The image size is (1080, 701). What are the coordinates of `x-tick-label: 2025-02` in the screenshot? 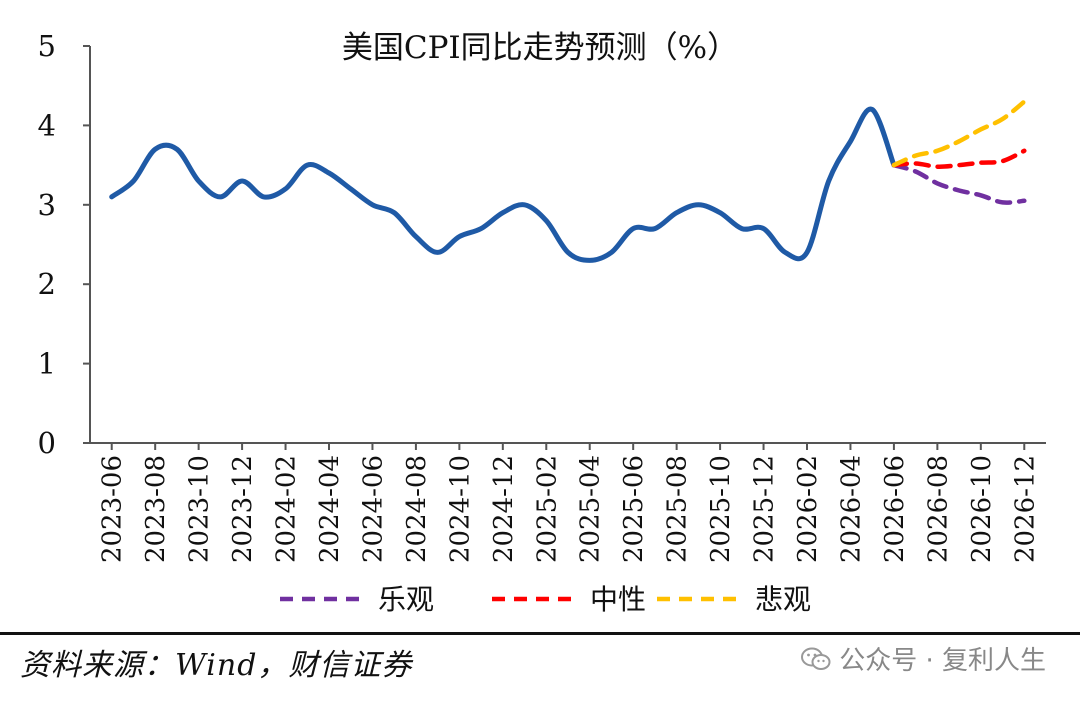 It's located at (547, 509).